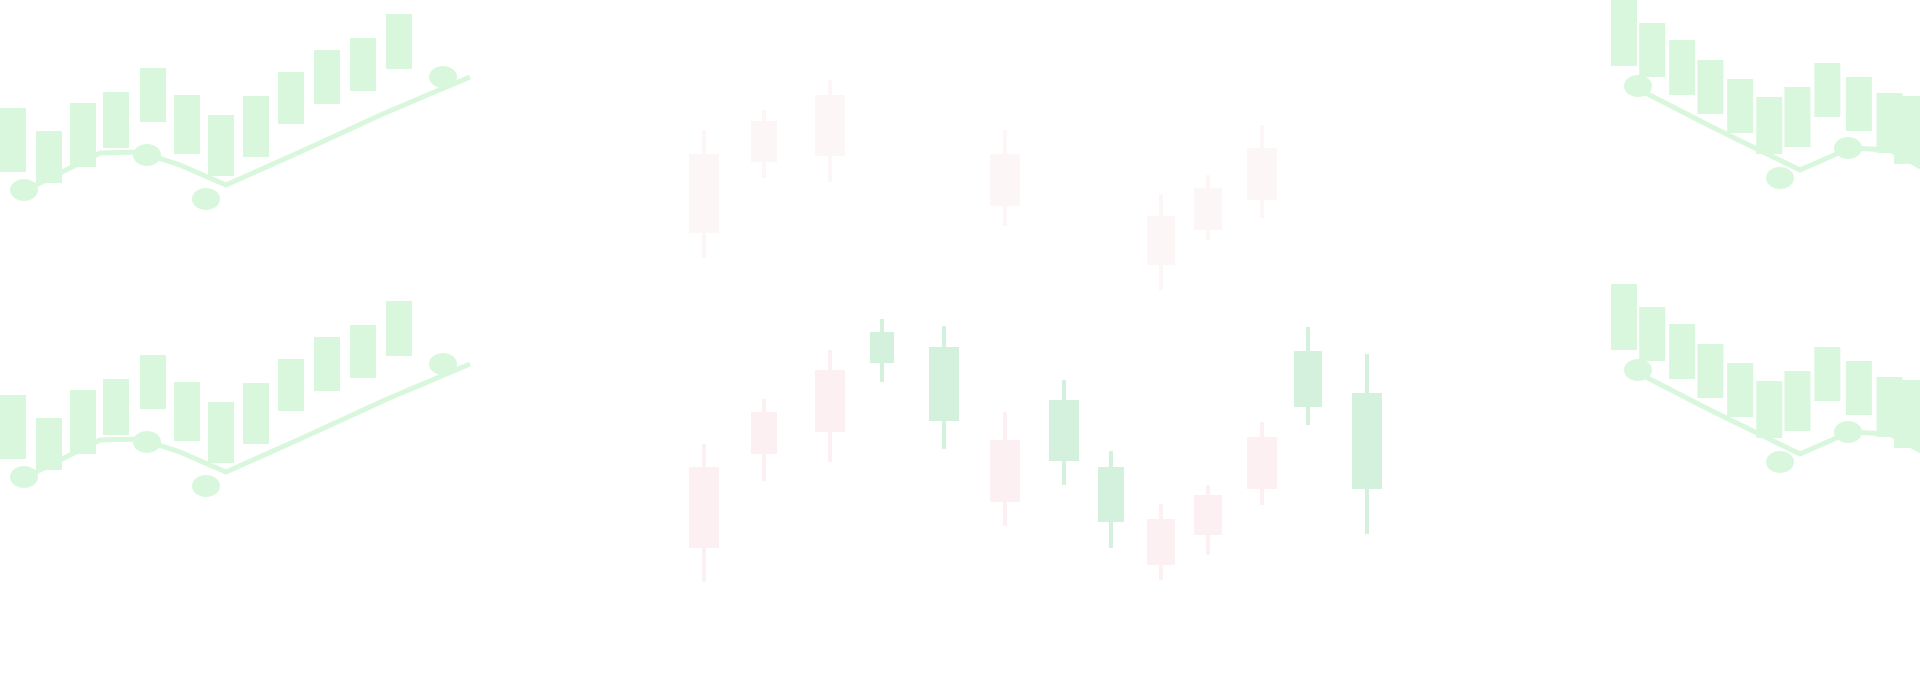 The height and width of the screenshot is (674, 1920). I want to click on bars-bottom-right-group, so click(1765, 378).